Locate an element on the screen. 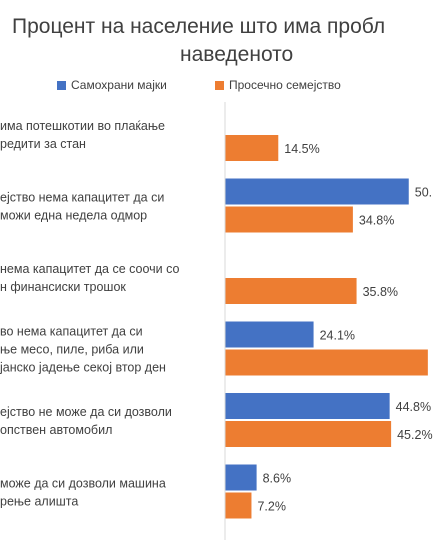  legend-label-single-mothers: Самохрани мајки is located at coordinates (119, 85).